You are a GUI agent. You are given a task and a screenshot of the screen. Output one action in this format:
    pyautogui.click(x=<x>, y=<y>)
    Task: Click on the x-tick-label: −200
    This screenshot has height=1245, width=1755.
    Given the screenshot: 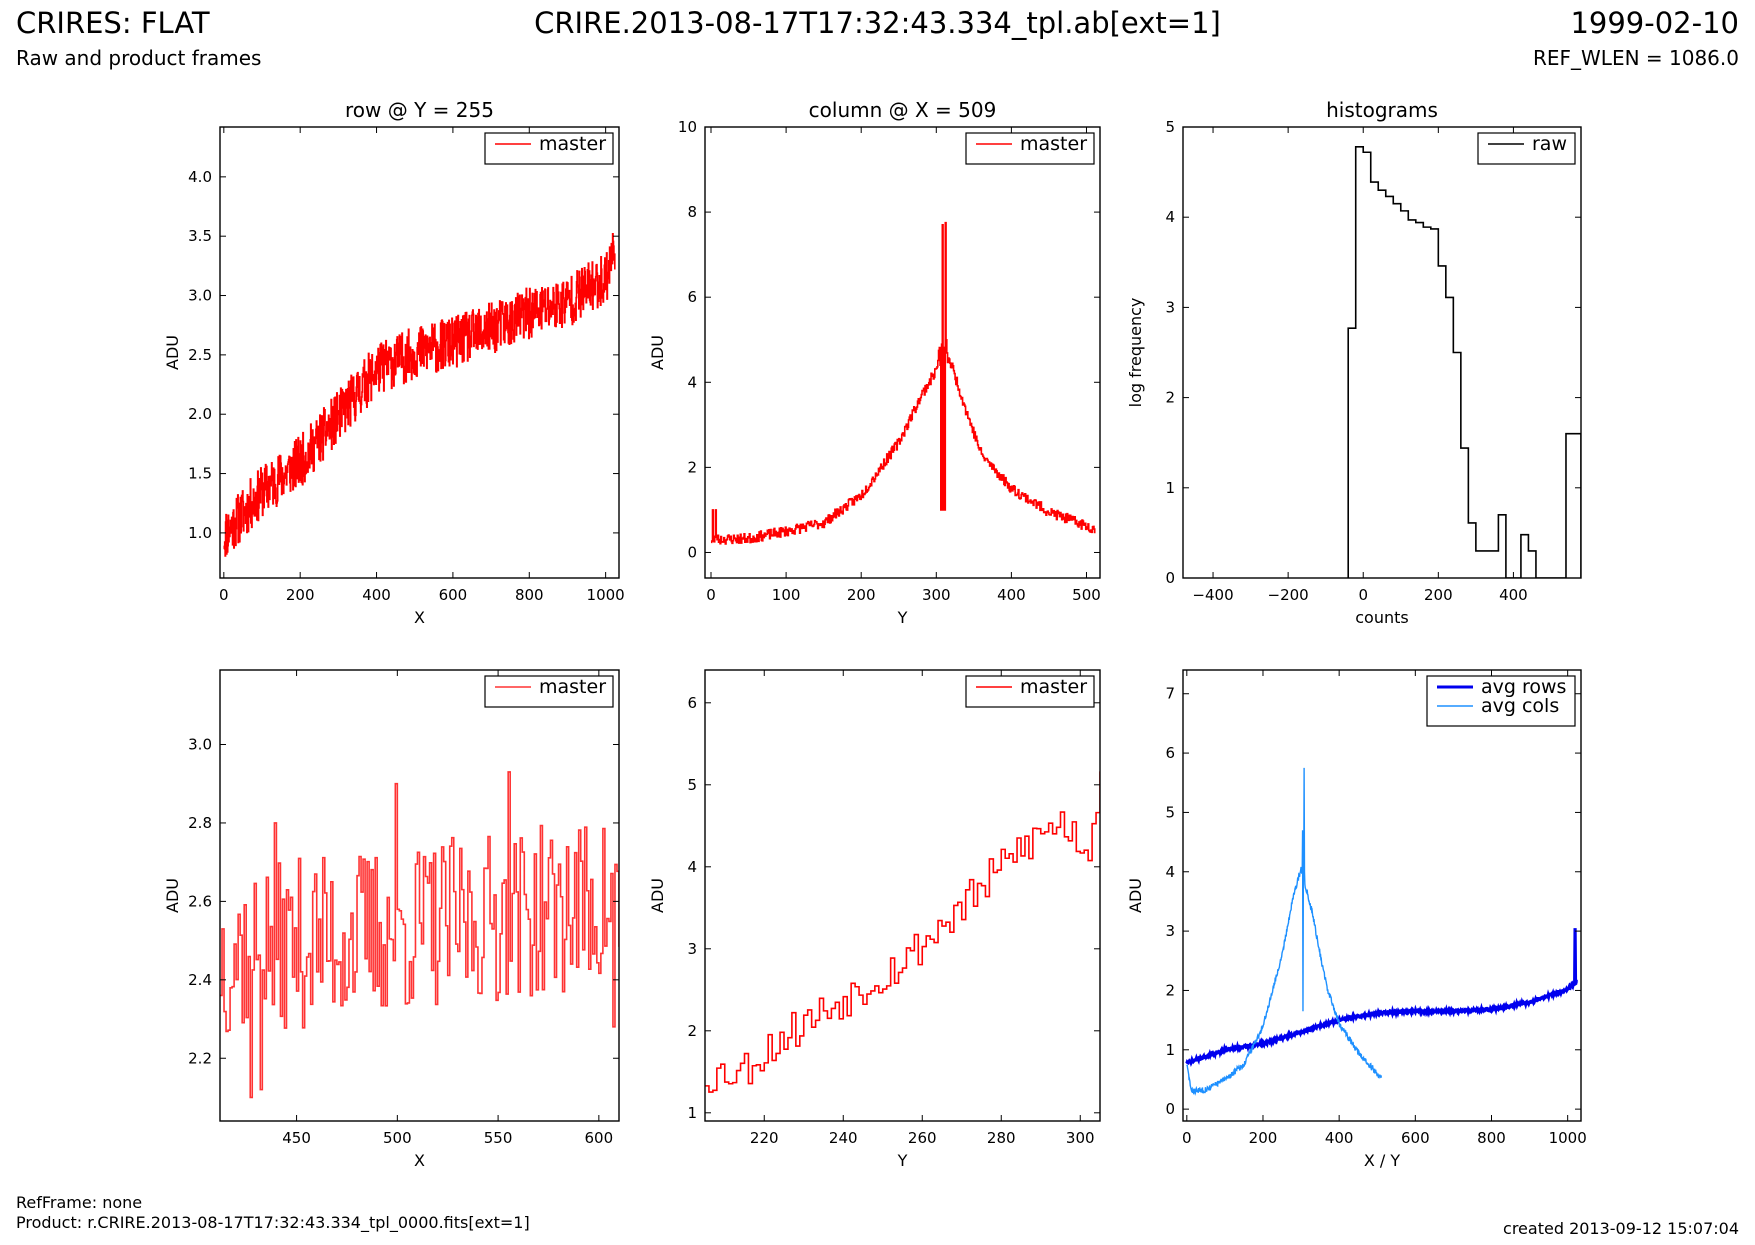 What is the action you would take?
    pyautogui.click(x=1288, y=595)
    